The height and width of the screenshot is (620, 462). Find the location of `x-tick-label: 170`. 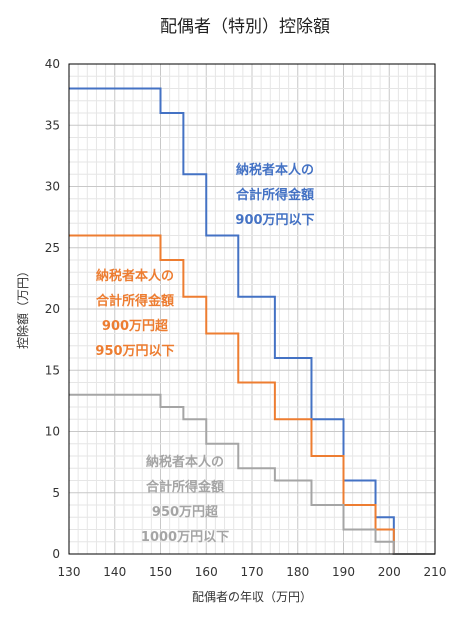

x-tick-label: 170 is located at coordinates (252, 572).